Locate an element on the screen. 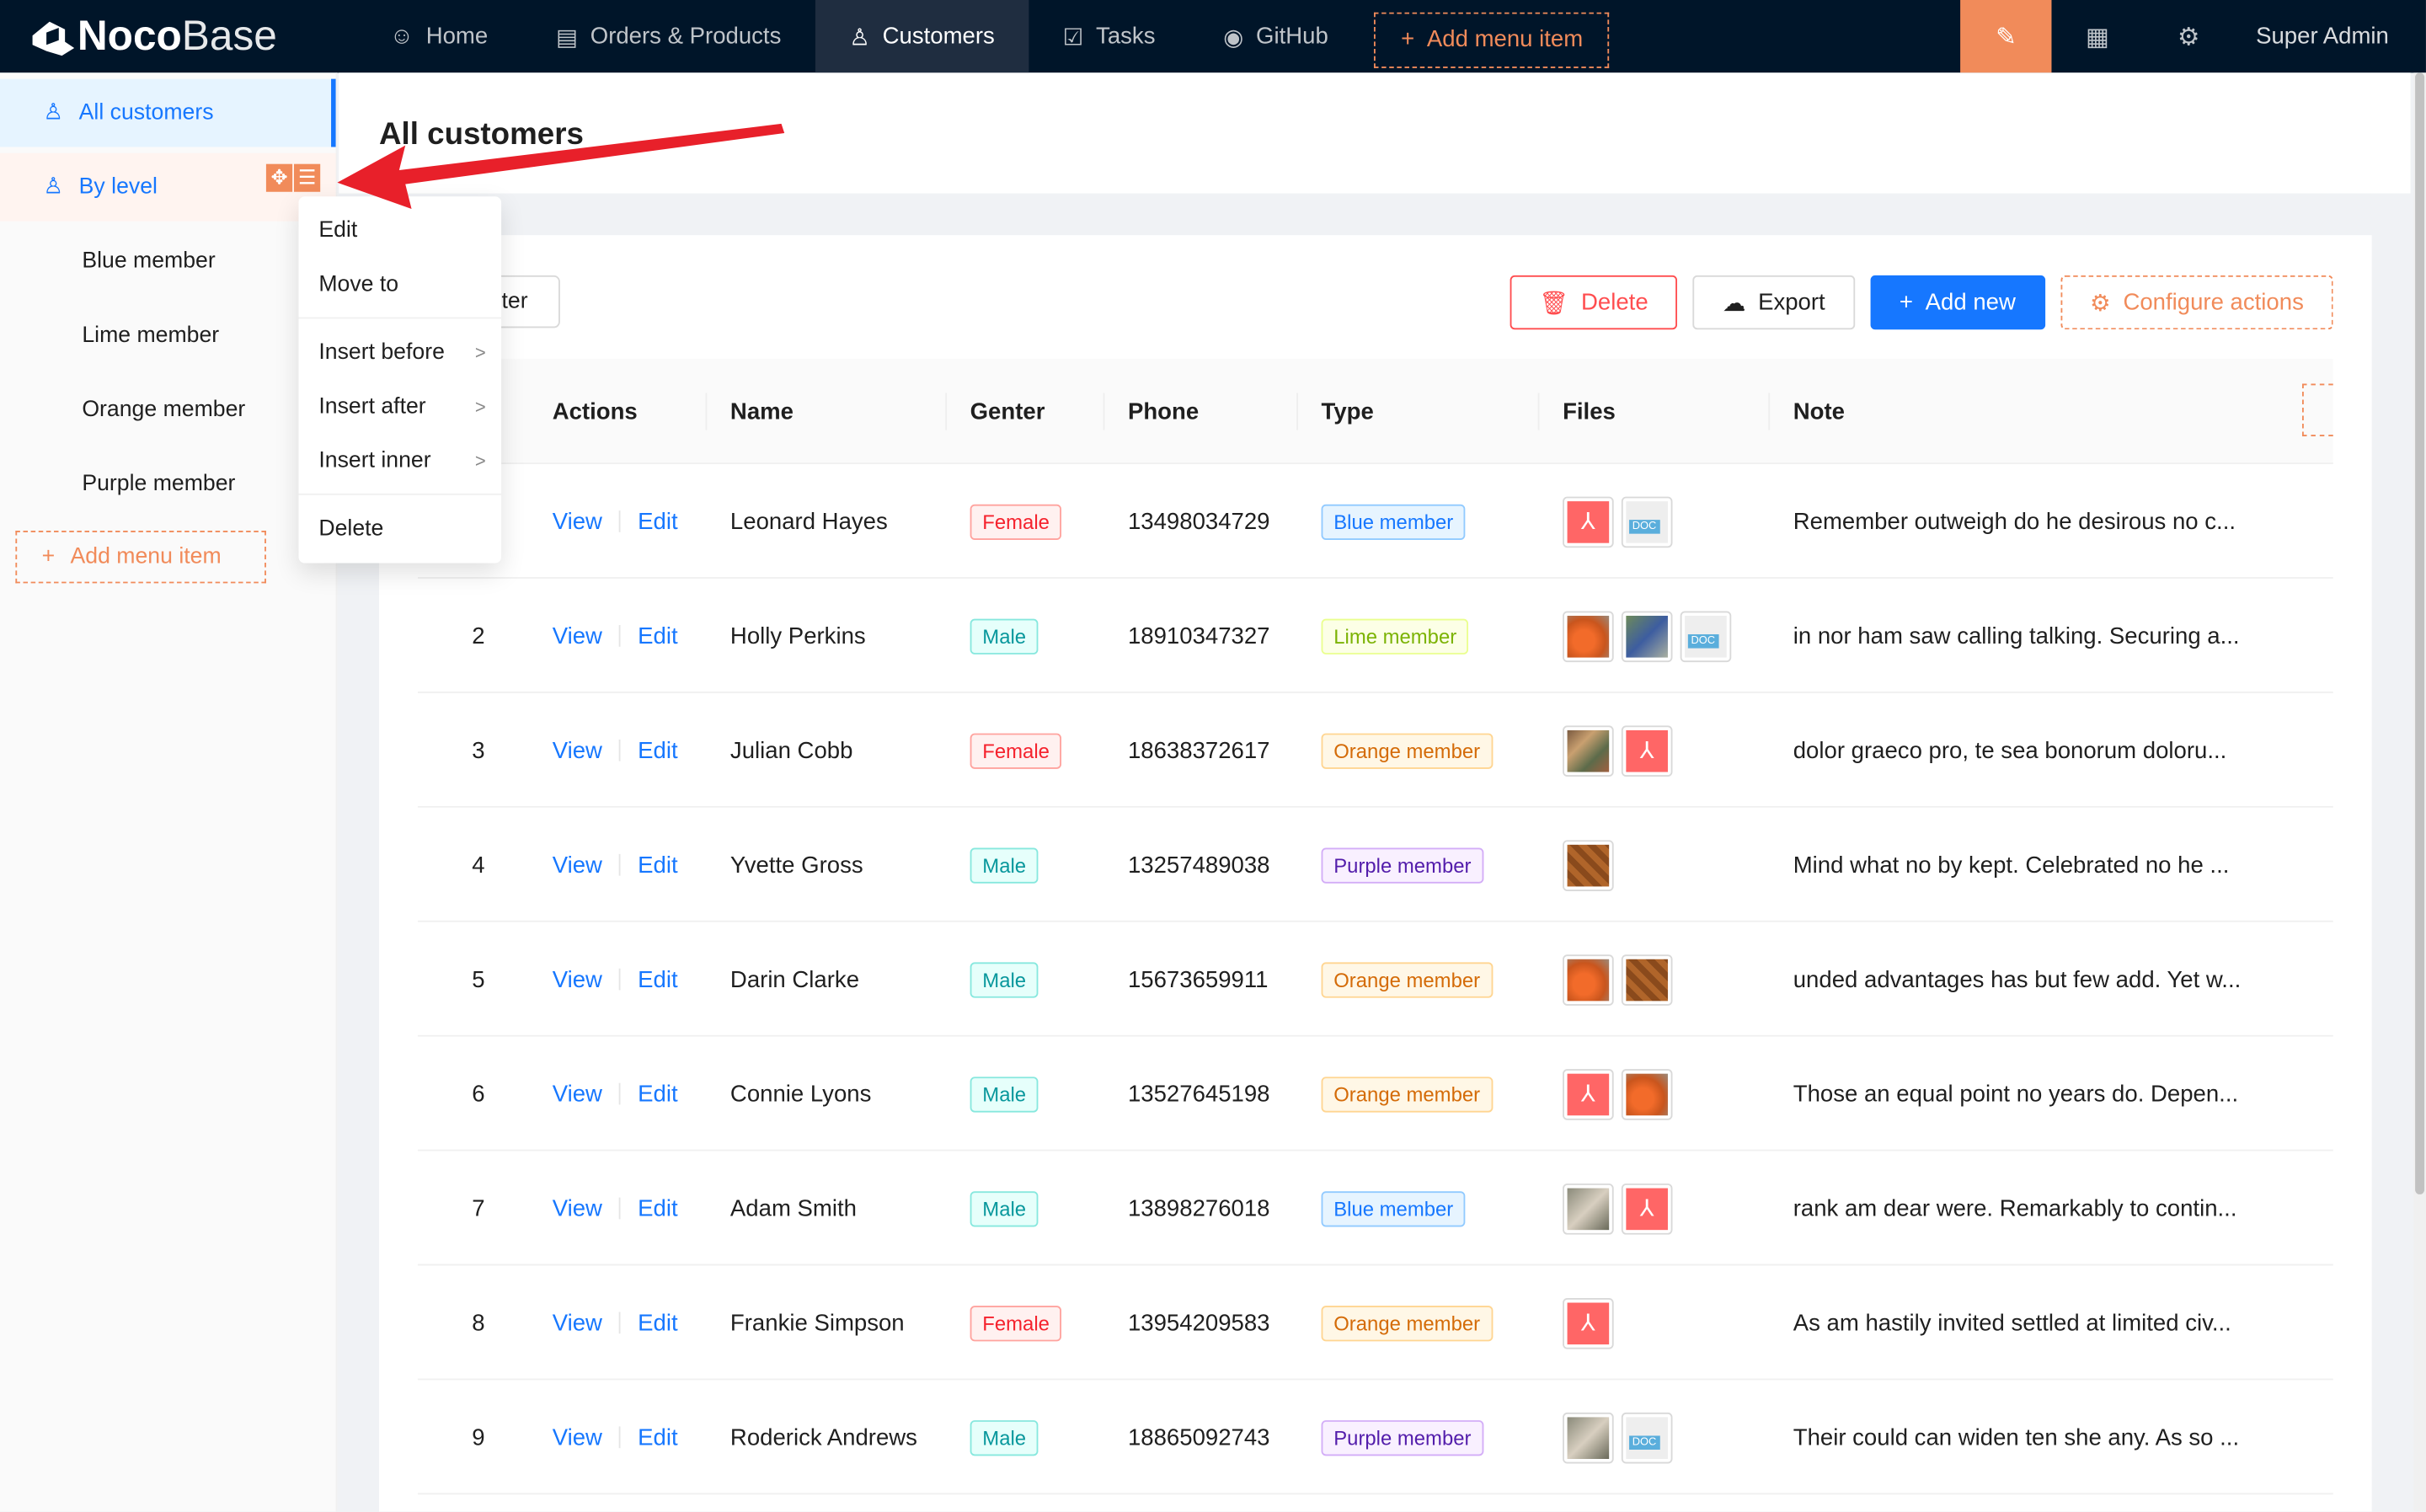  page-title: All customers is located at coordinates (481, 134).